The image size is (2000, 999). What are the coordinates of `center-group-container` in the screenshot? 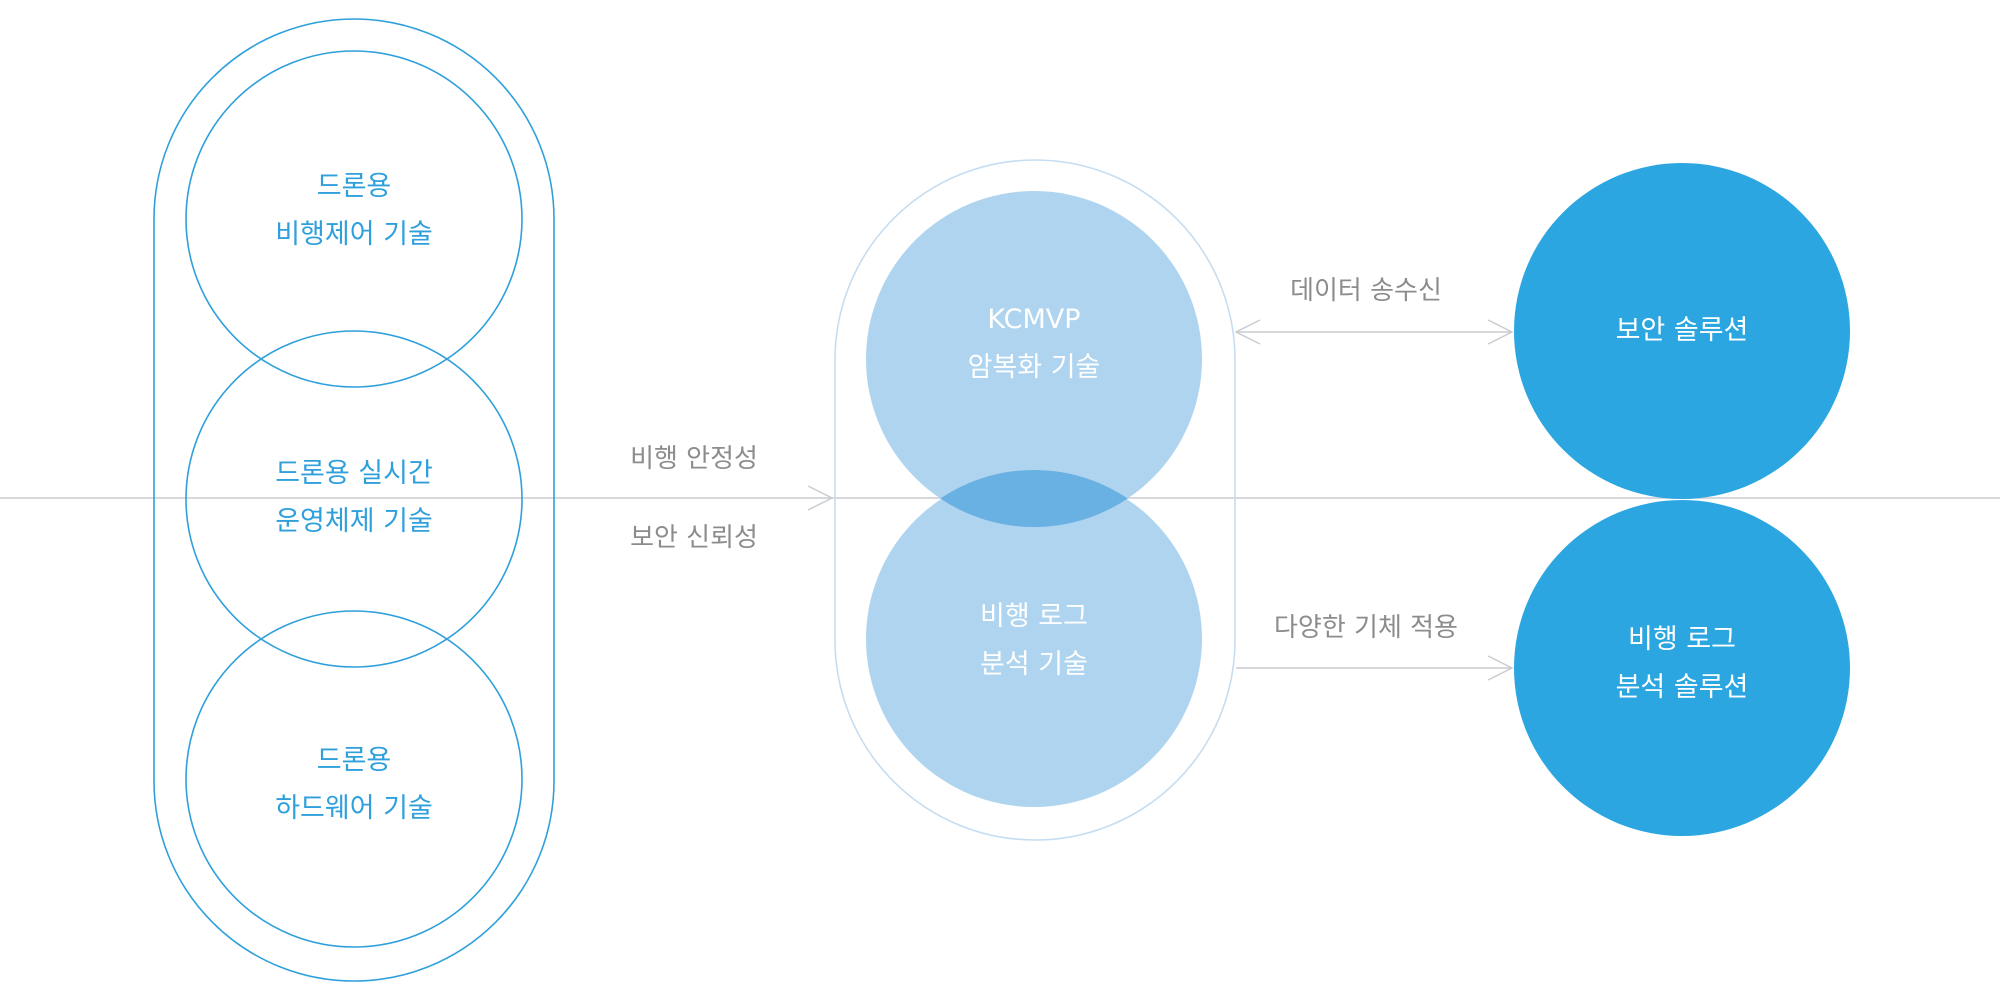 It's located at (1035, 500).